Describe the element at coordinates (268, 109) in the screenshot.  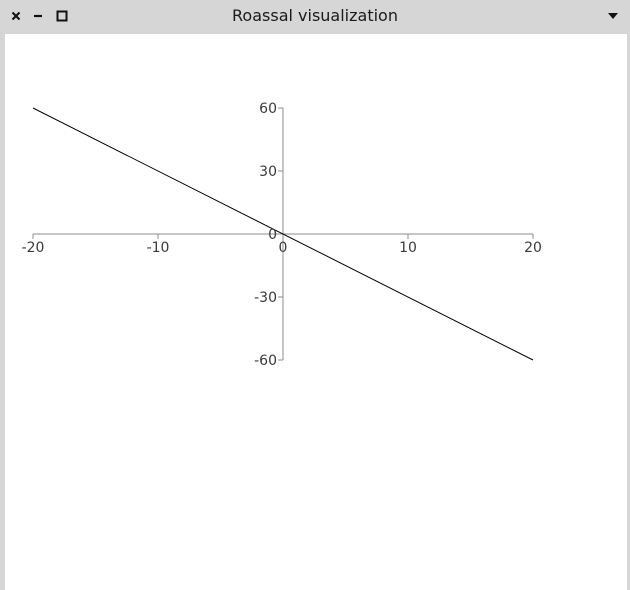
I see `y-tick-label: 60` at that location.